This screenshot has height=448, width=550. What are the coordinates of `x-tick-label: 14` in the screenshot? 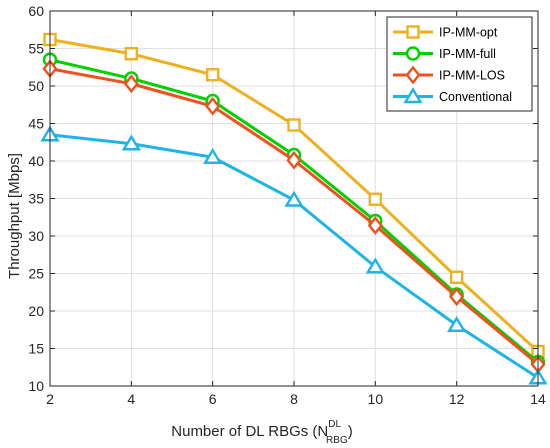 It's located at (538, 399).